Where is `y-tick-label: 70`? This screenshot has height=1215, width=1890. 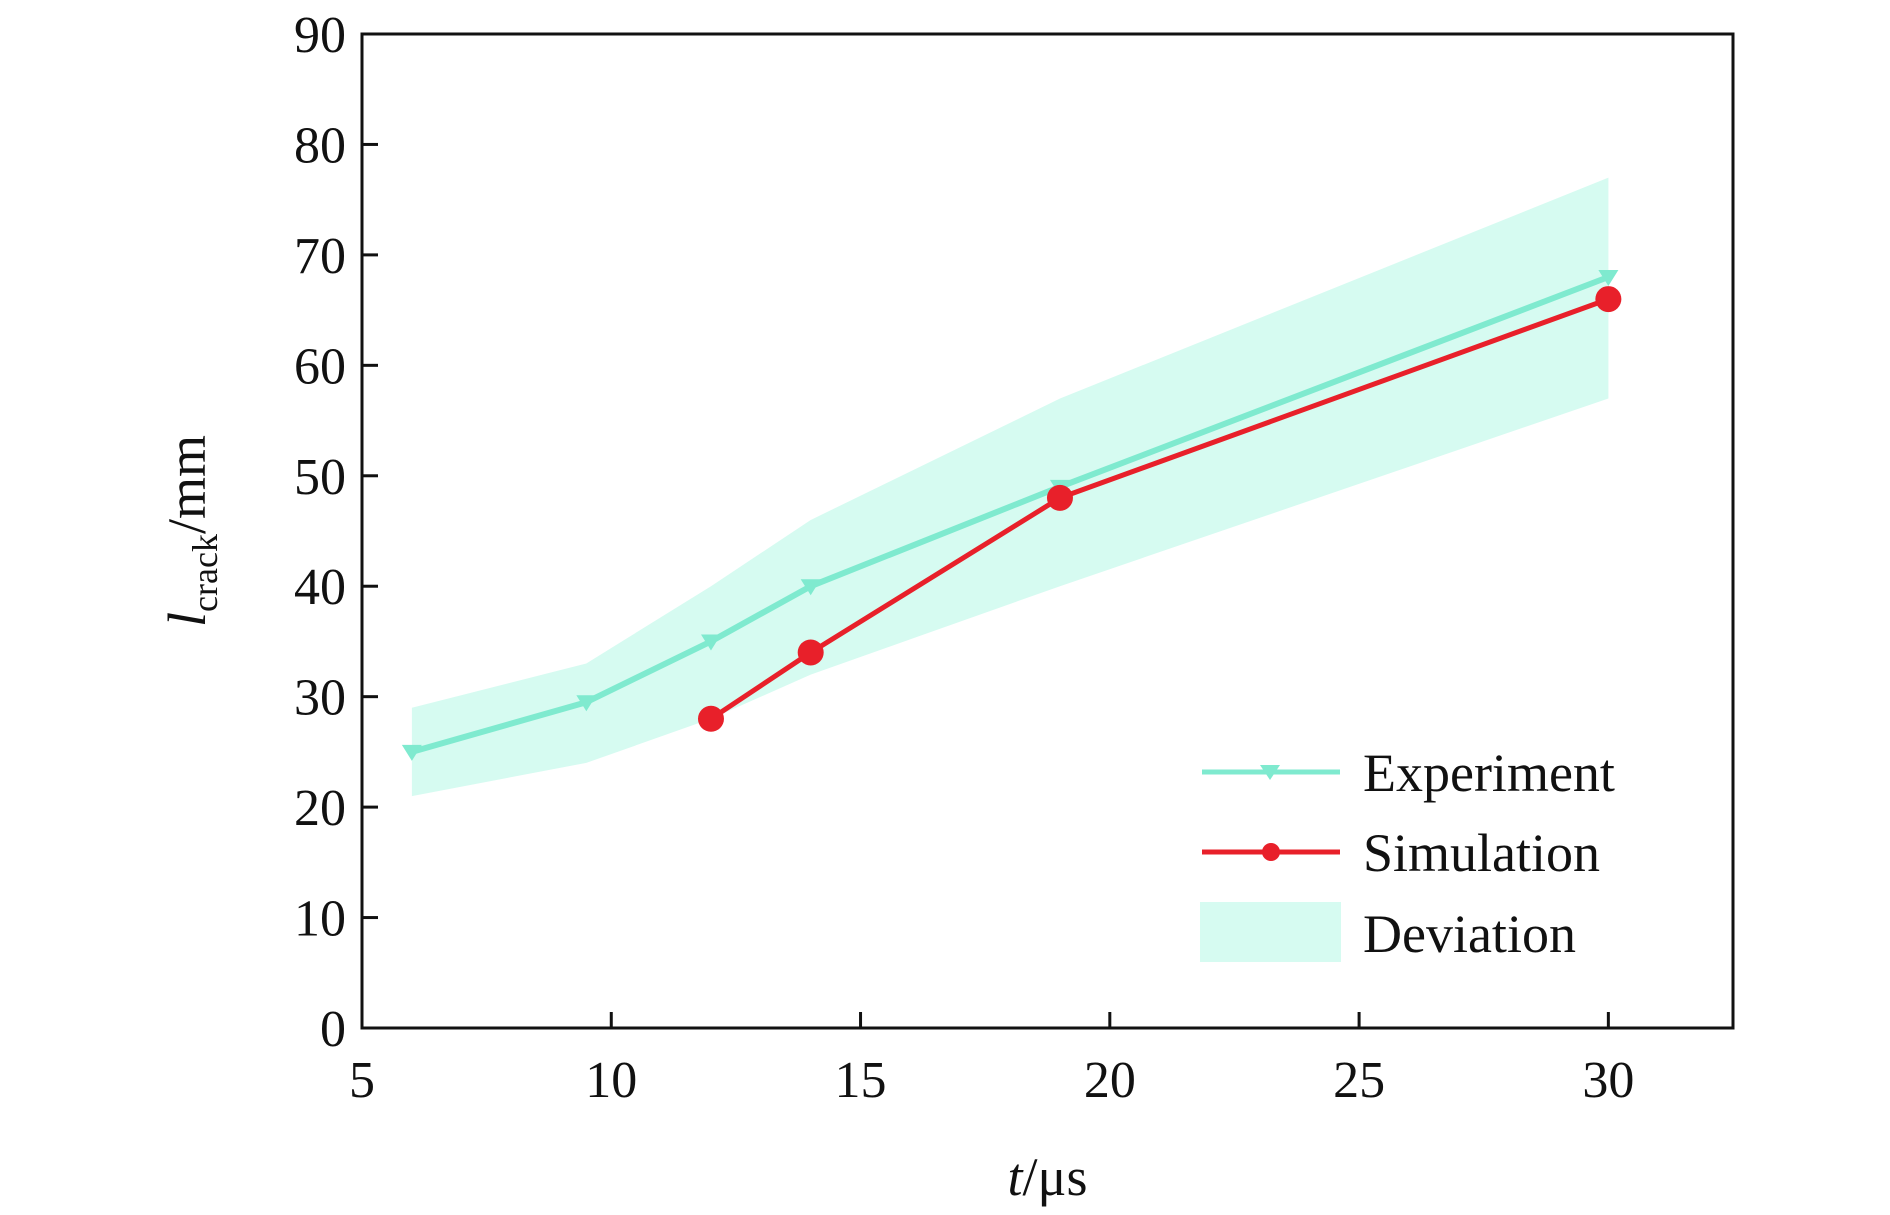 y-tick-label: 70 is located at coordinates (320, 256).